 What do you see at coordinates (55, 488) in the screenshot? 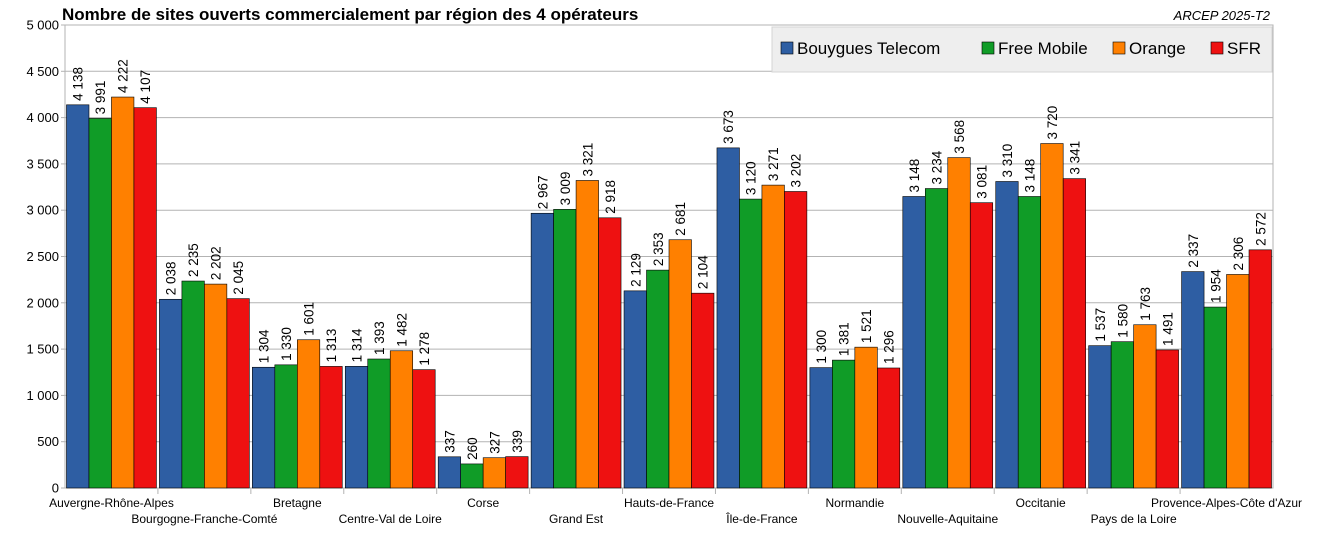
I see `y-tick-label: 0` at bounding box center [55, 488].